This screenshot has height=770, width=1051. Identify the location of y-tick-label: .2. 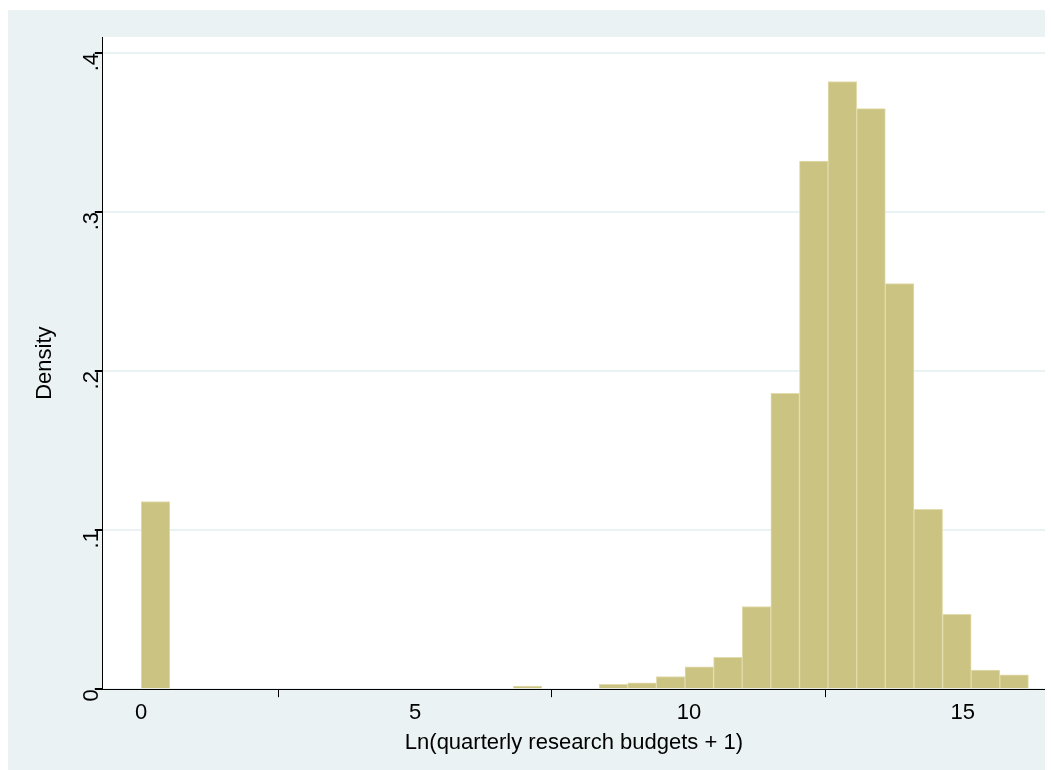
(90, 380).